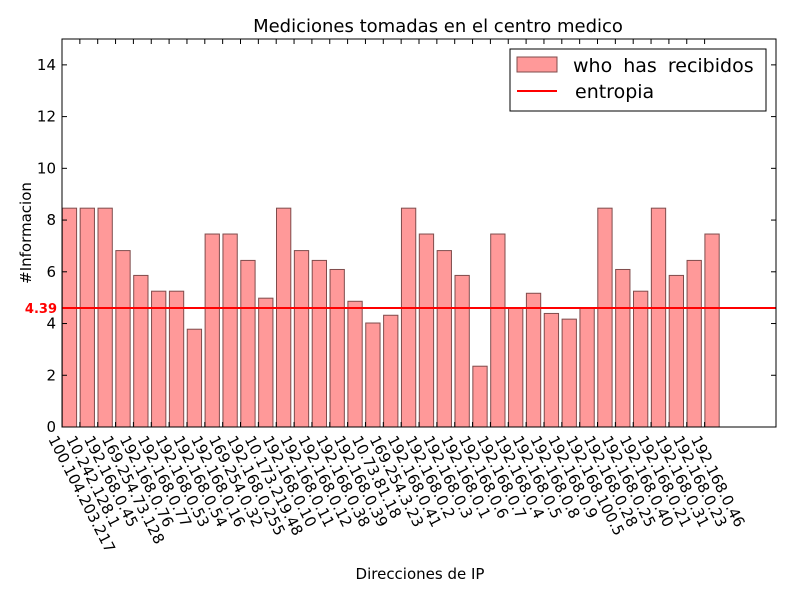 Image resolution: width=800 pixels, height=600 pixels. I want to click on reference-line-value-label: 4.39, so click(41, 309).